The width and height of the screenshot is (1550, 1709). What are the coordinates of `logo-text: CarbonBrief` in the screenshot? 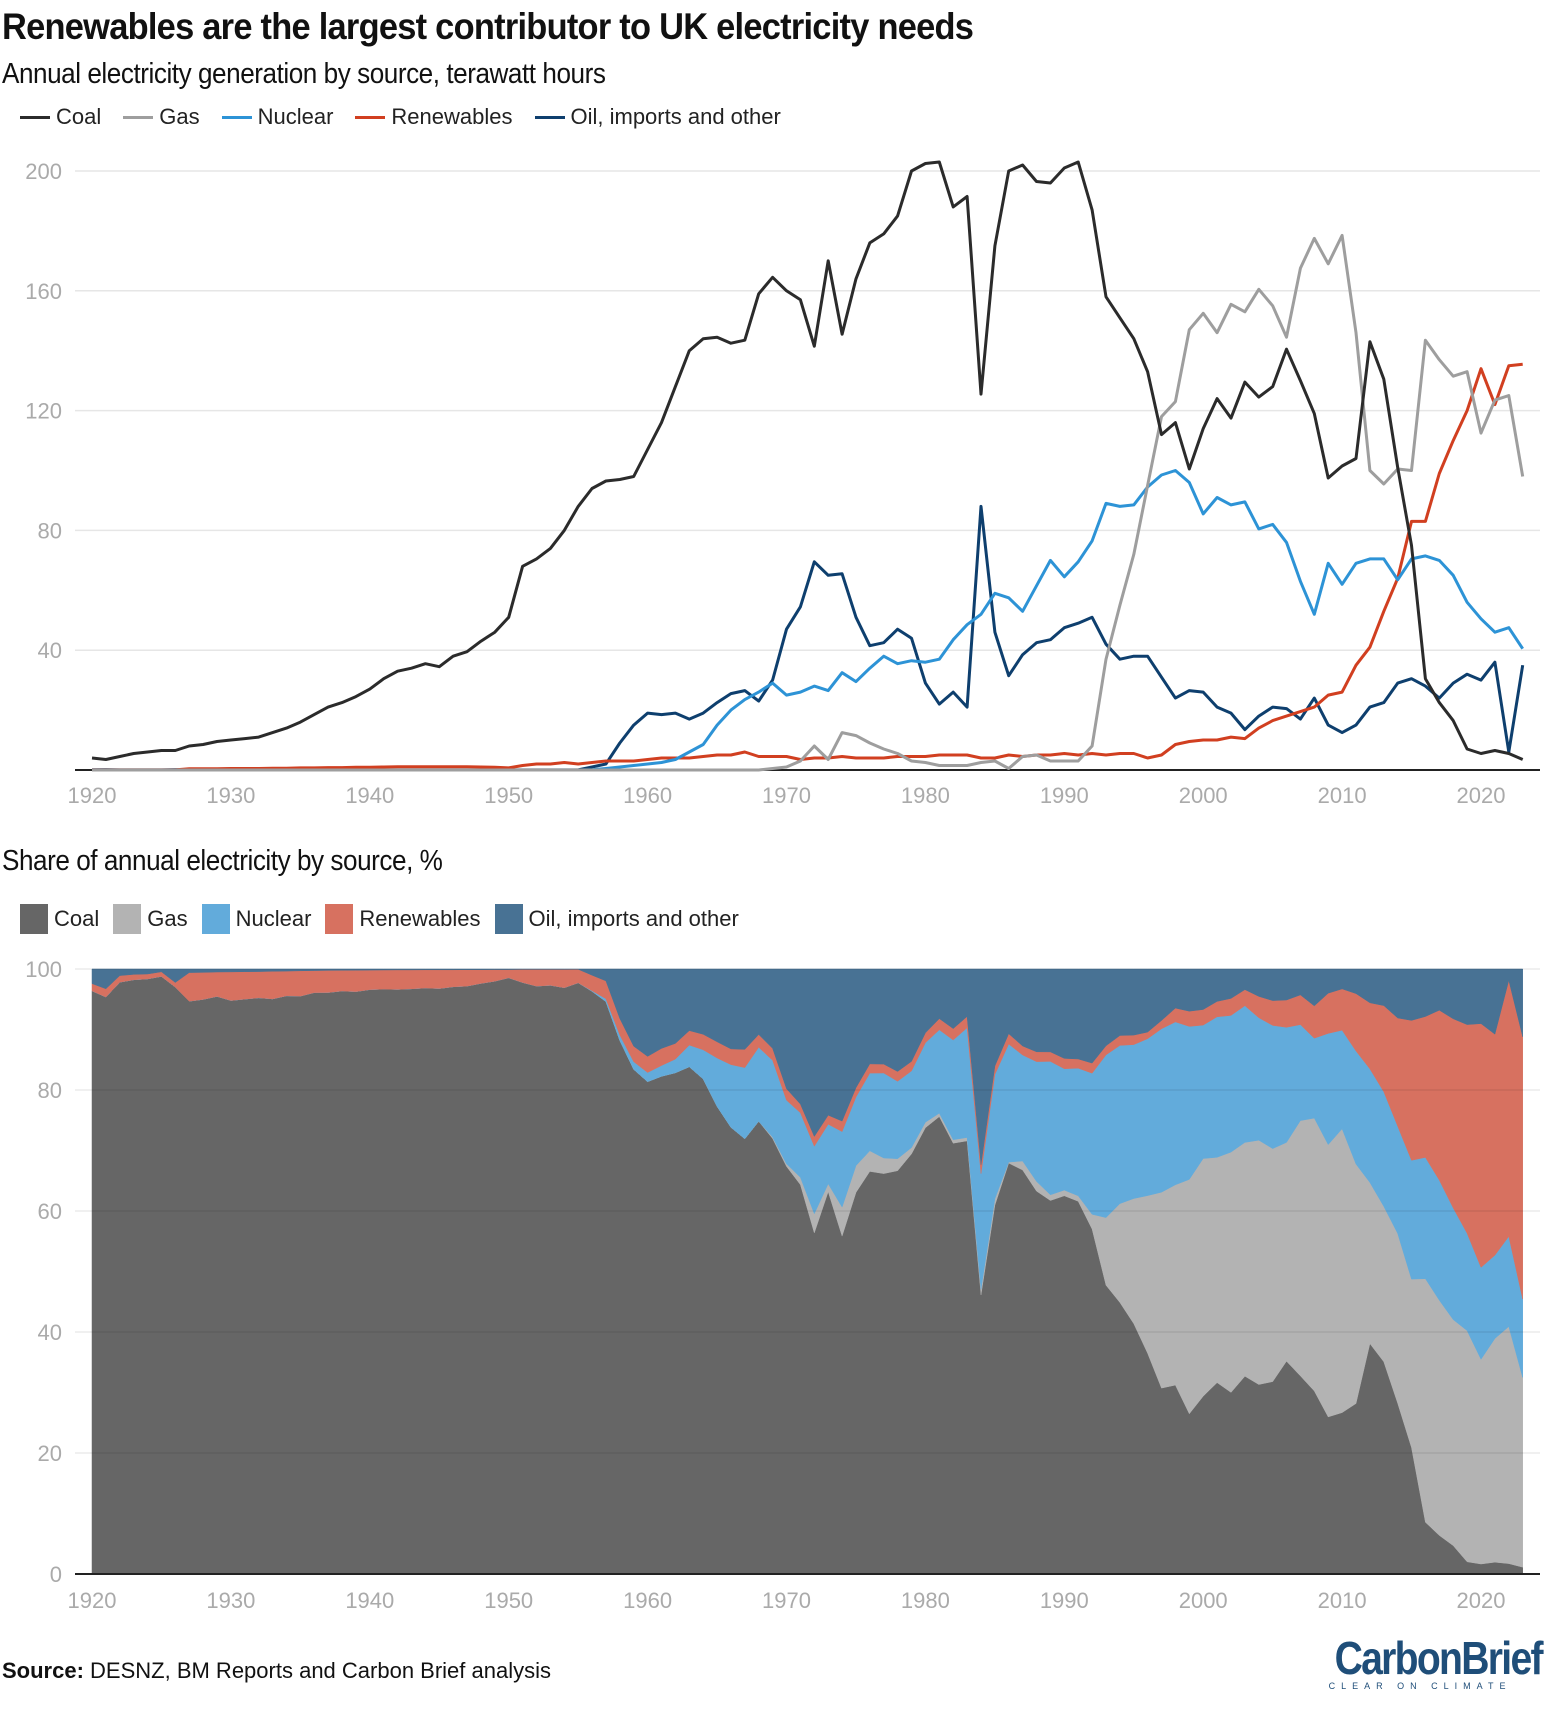 It's located at (1439, 1658).